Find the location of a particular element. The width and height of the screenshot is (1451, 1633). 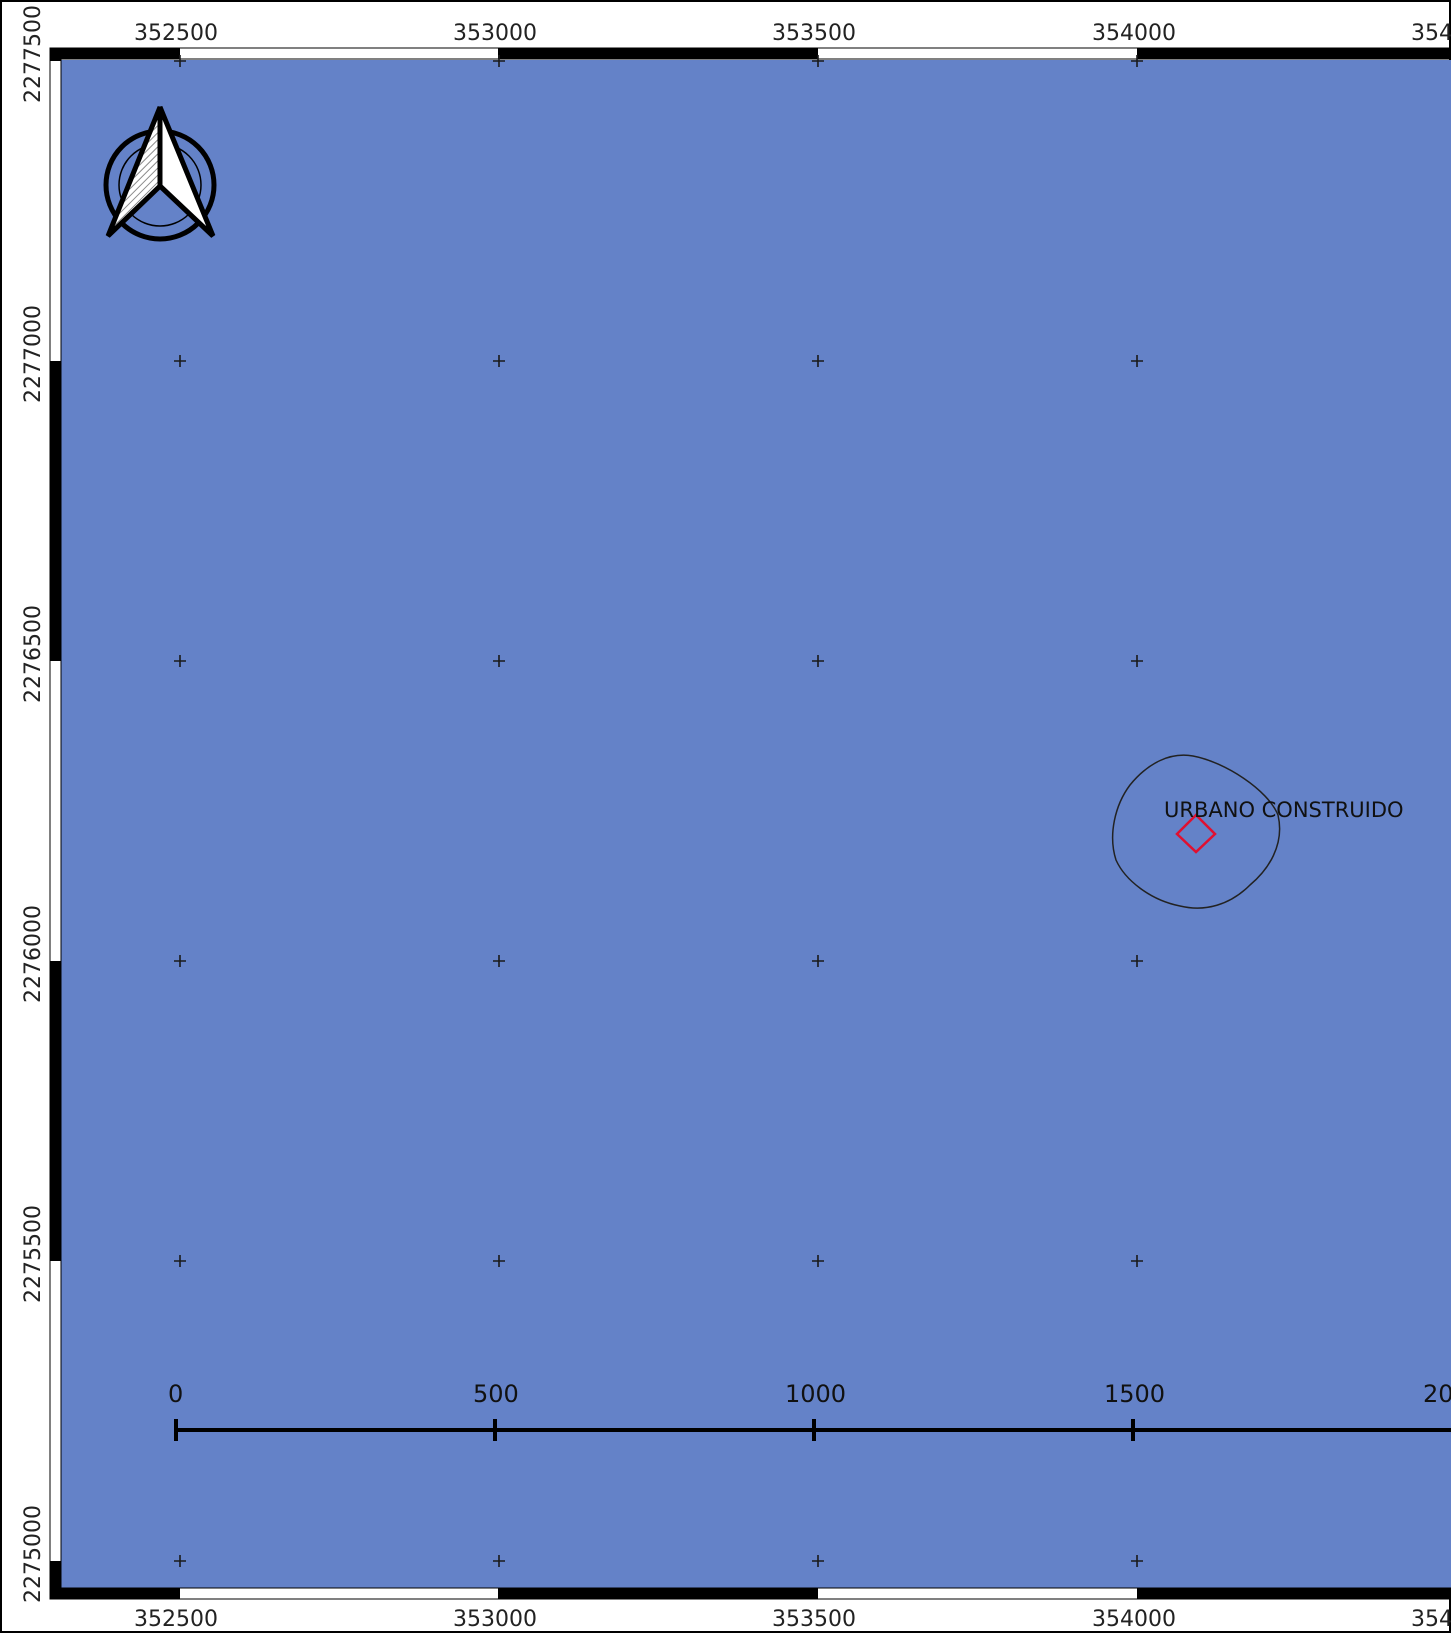

bottom-coordinate-labels: 352500 353000 353500 354000 354 is located at coordinates (792, 1619).